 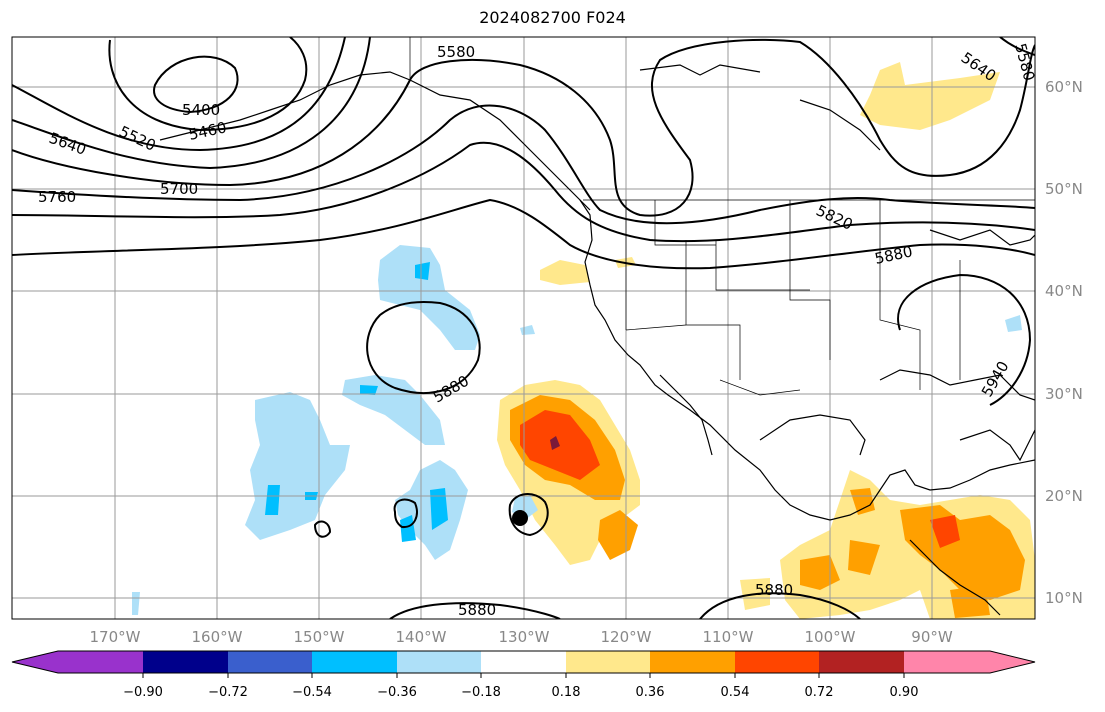 What do you see at coordinates (1064, 87) in the screenshot?
I see `lat-label: 60°N` at bounding box center [1064, 87].